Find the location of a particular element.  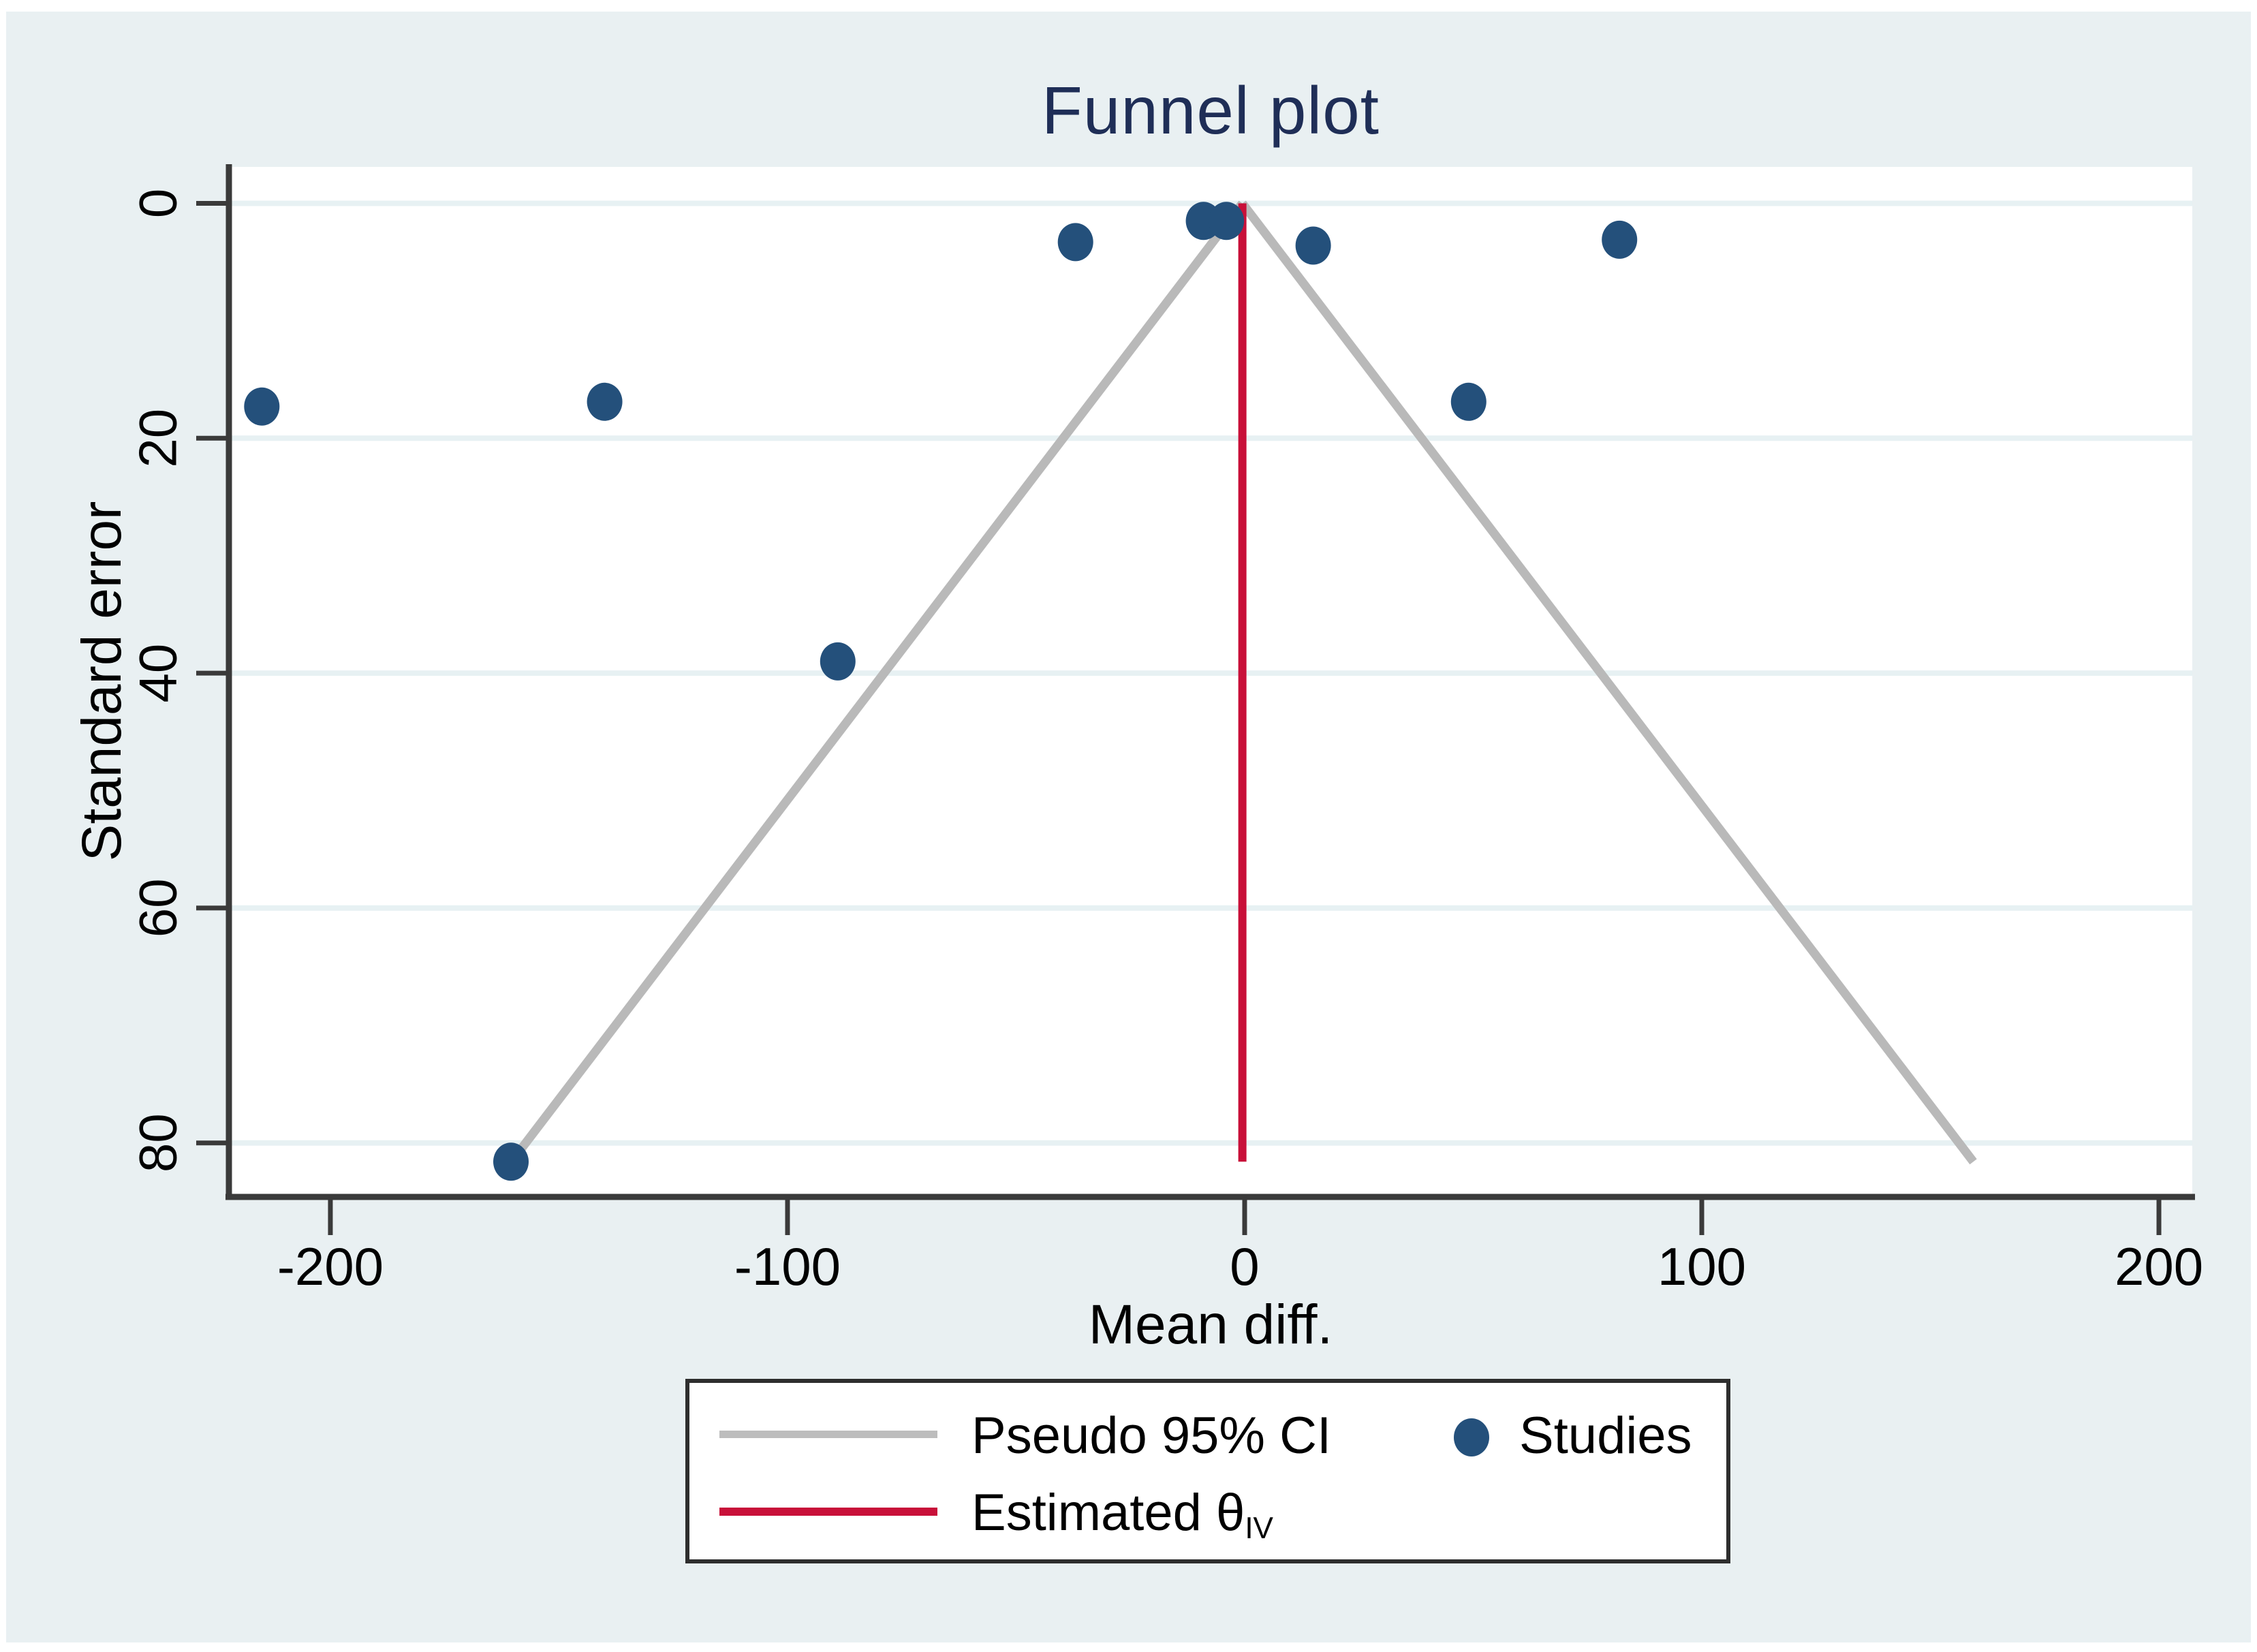

legend-estimated-theta-label: Estimated θIV is located at coordinates (1122, 1514).